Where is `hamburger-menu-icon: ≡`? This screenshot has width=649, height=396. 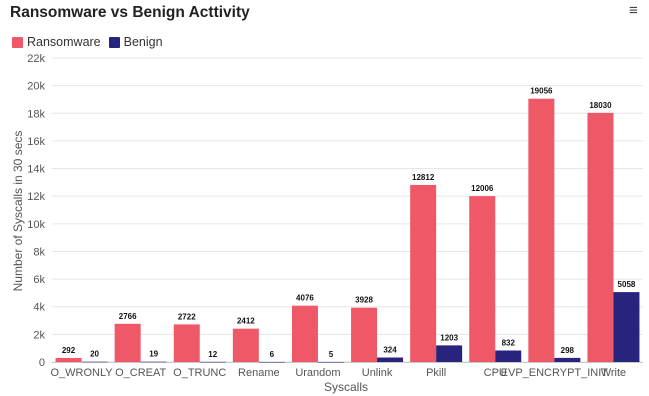 hamburger-menu-icon: ≡ is located at coordinates (633, 10).